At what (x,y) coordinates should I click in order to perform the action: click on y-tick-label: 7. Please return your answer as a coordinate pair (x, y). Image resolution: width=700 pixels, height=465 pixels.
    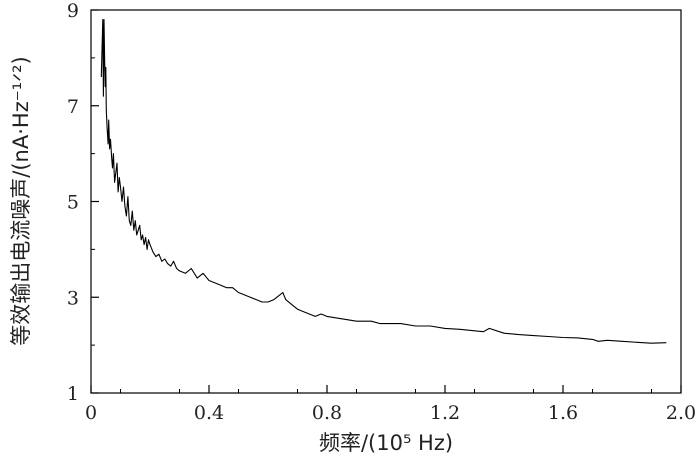
    Looking at the image, I should click on (73, 107).